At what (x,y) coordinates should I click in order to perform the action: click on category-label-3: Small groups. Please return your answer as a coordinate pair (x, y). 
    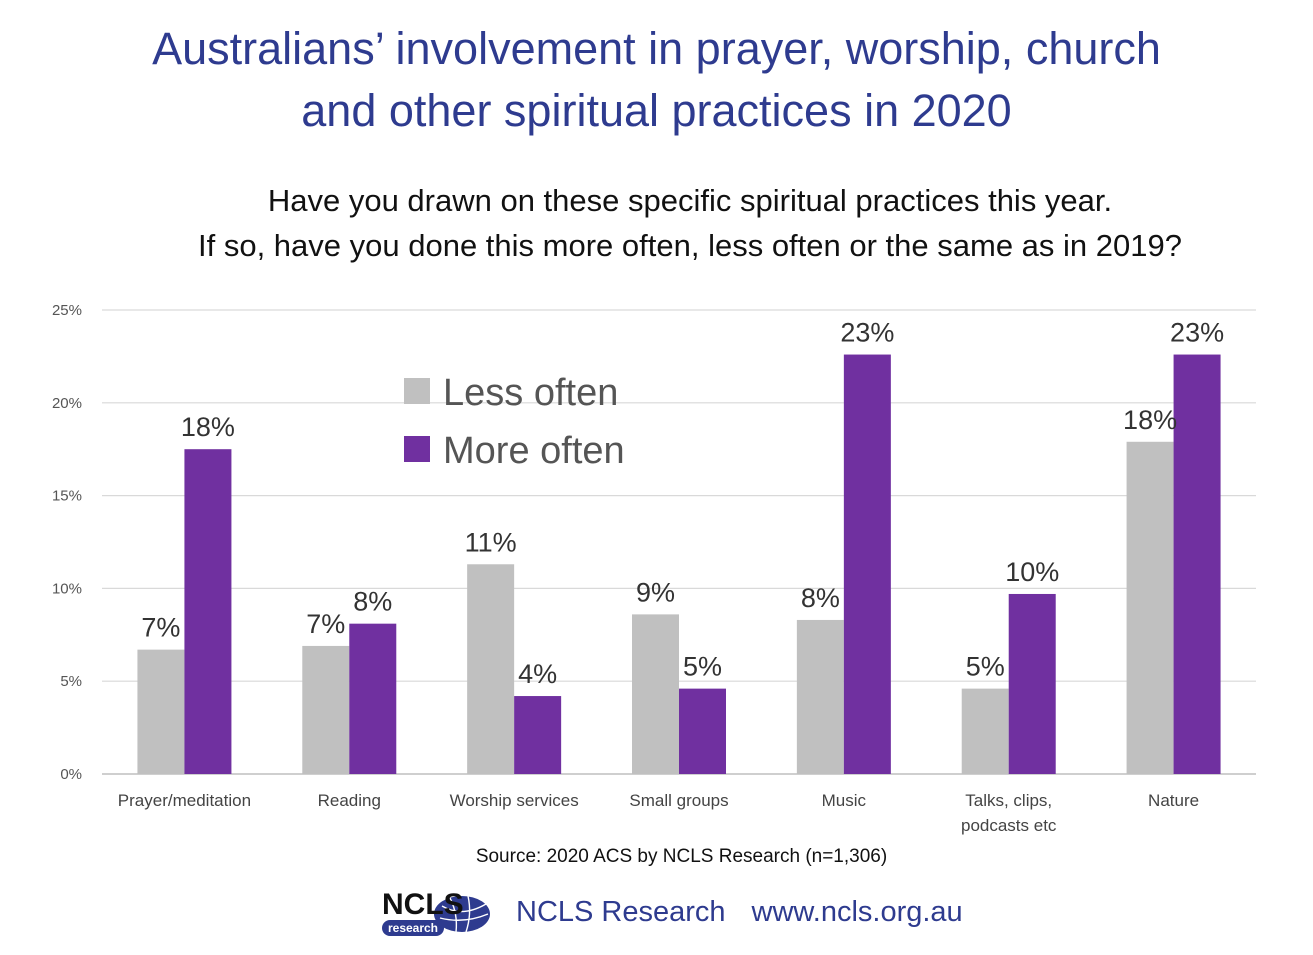
    Looking at the image, I should click on (678, 800).